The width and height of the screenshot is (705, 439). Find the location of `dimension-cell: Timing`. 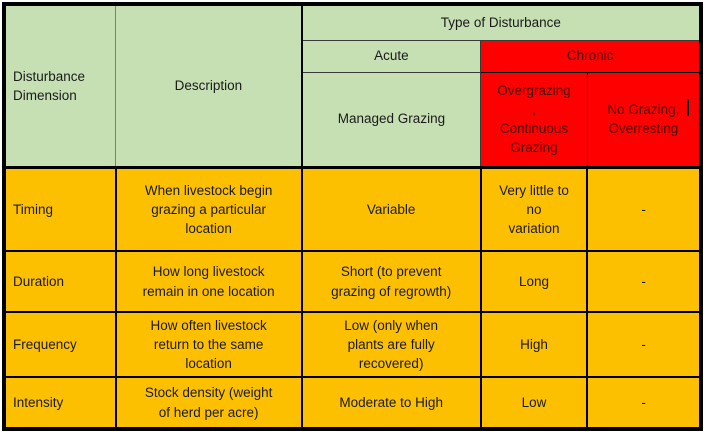

dimension-cell: Timing is located at coordinates (60, 208).